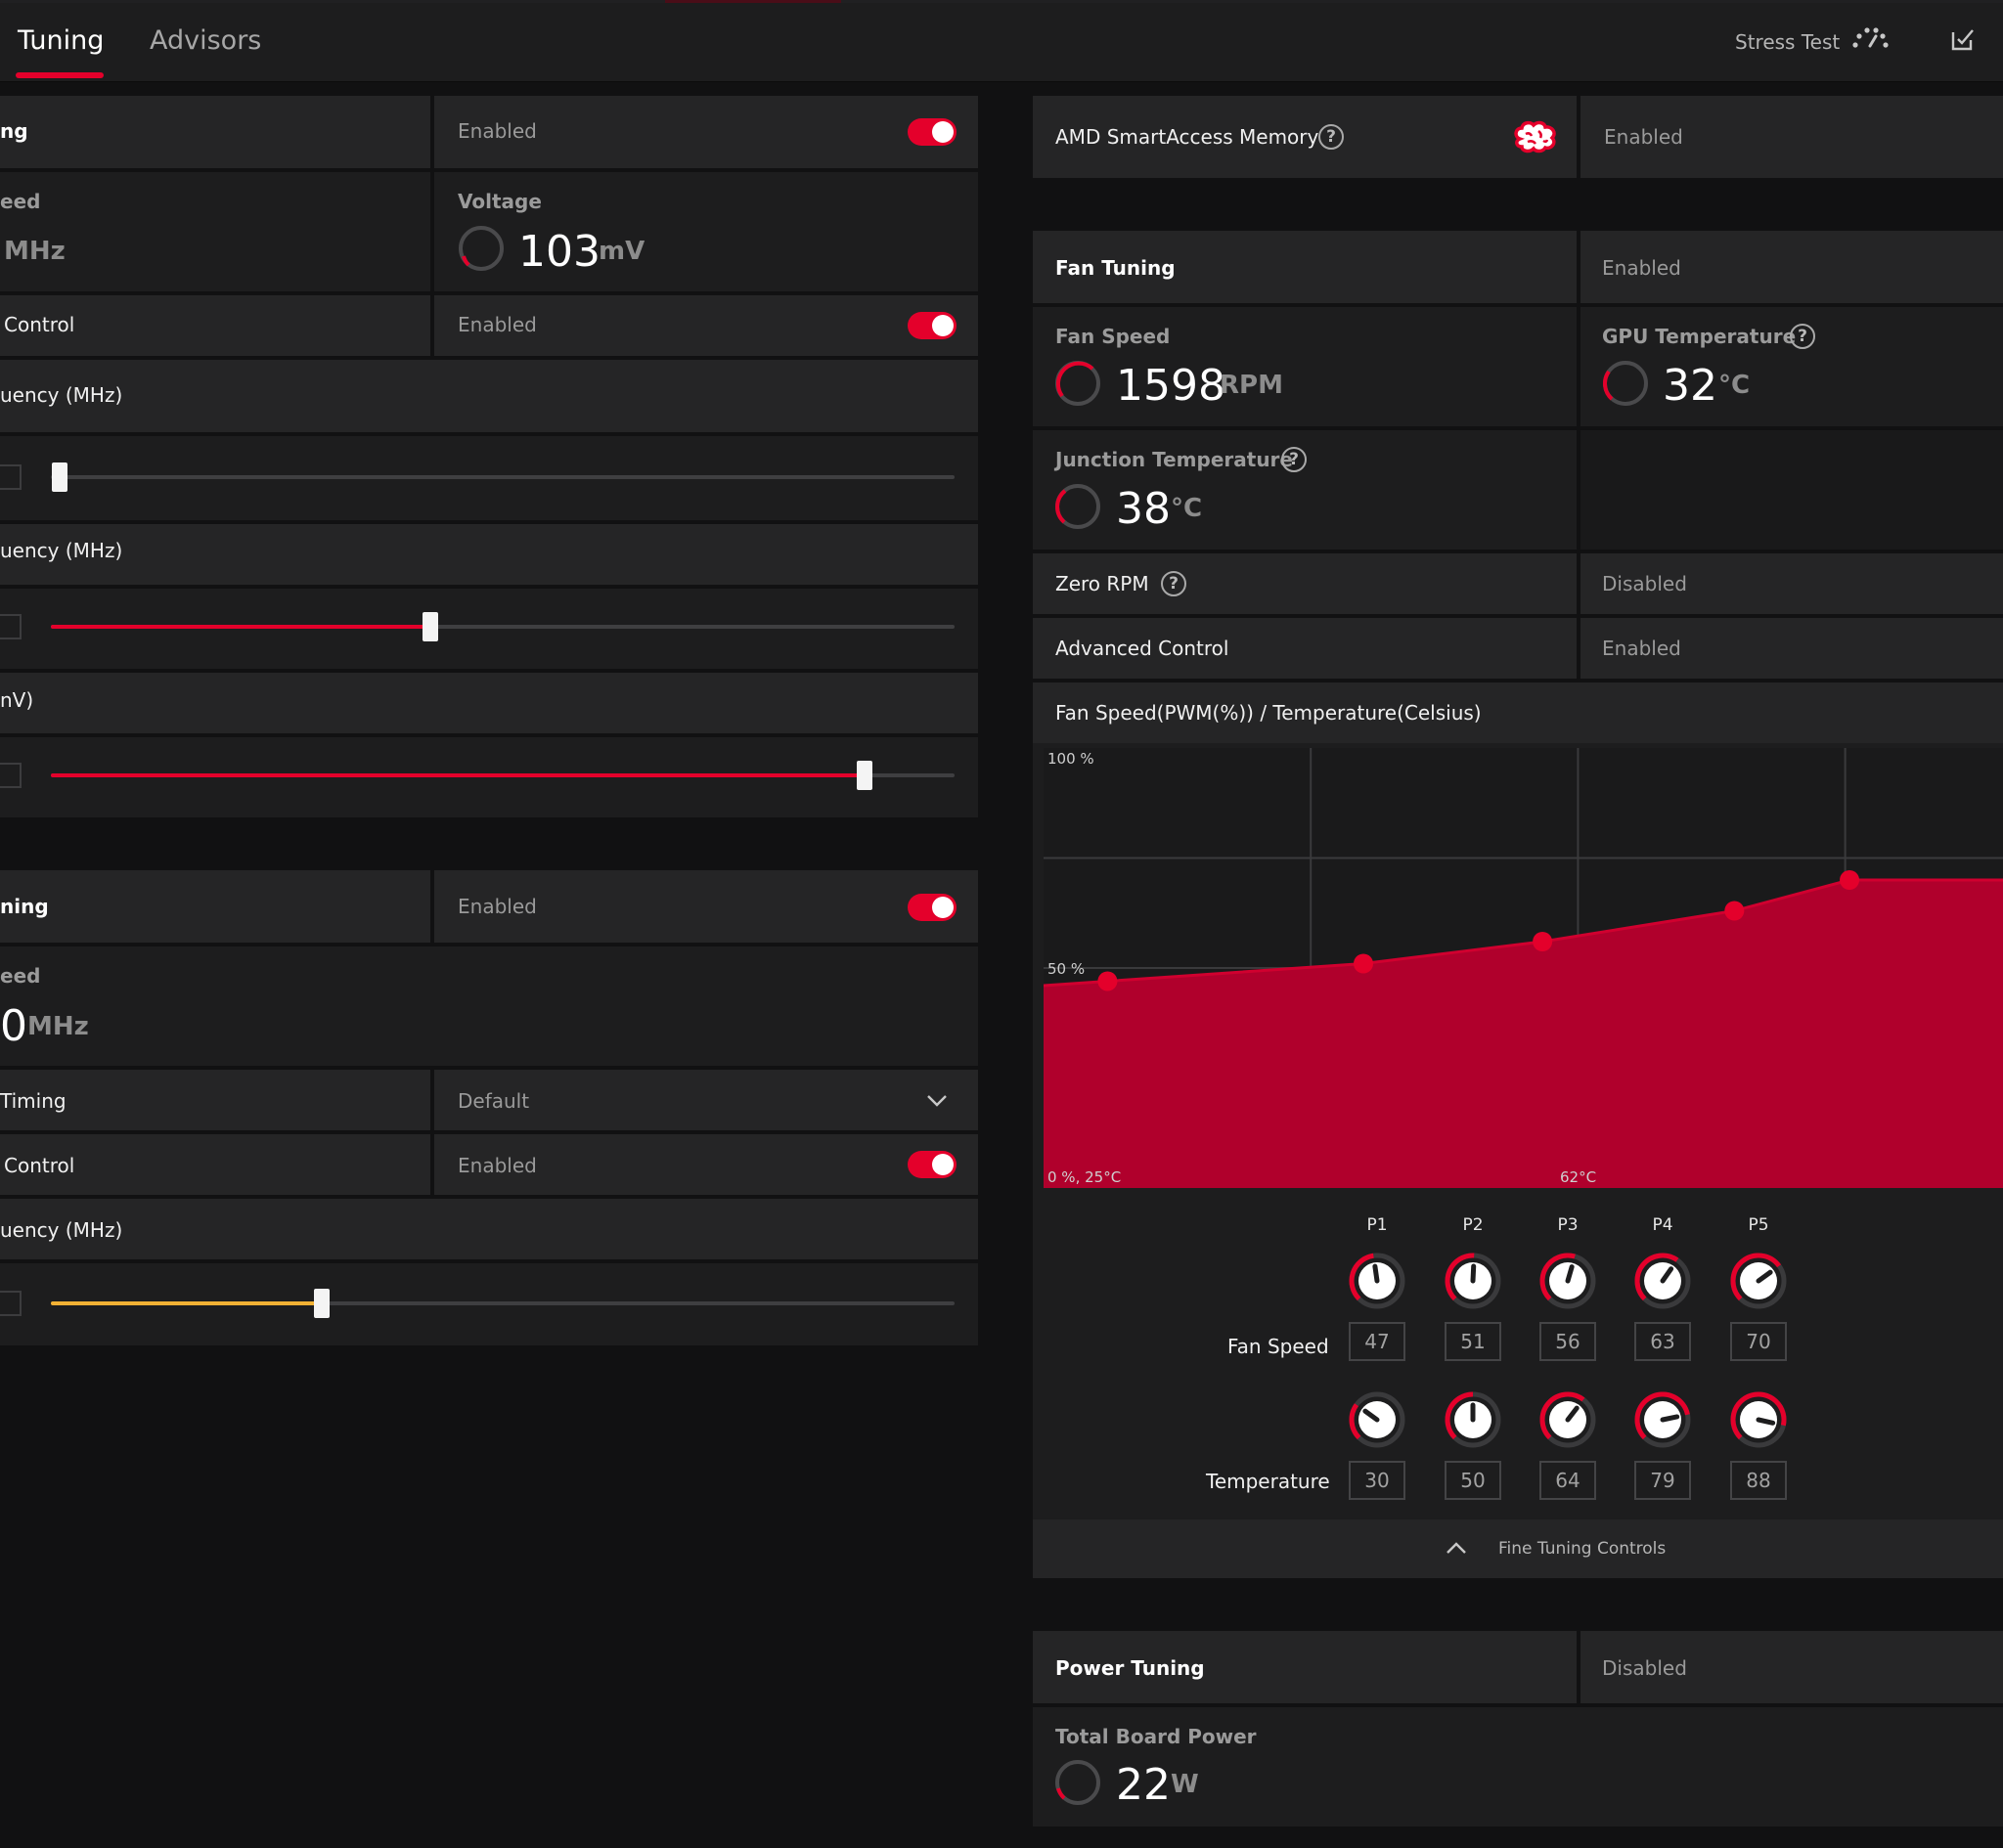  I want to click on min-freq-label: uency (MHz), so click(61, 395).